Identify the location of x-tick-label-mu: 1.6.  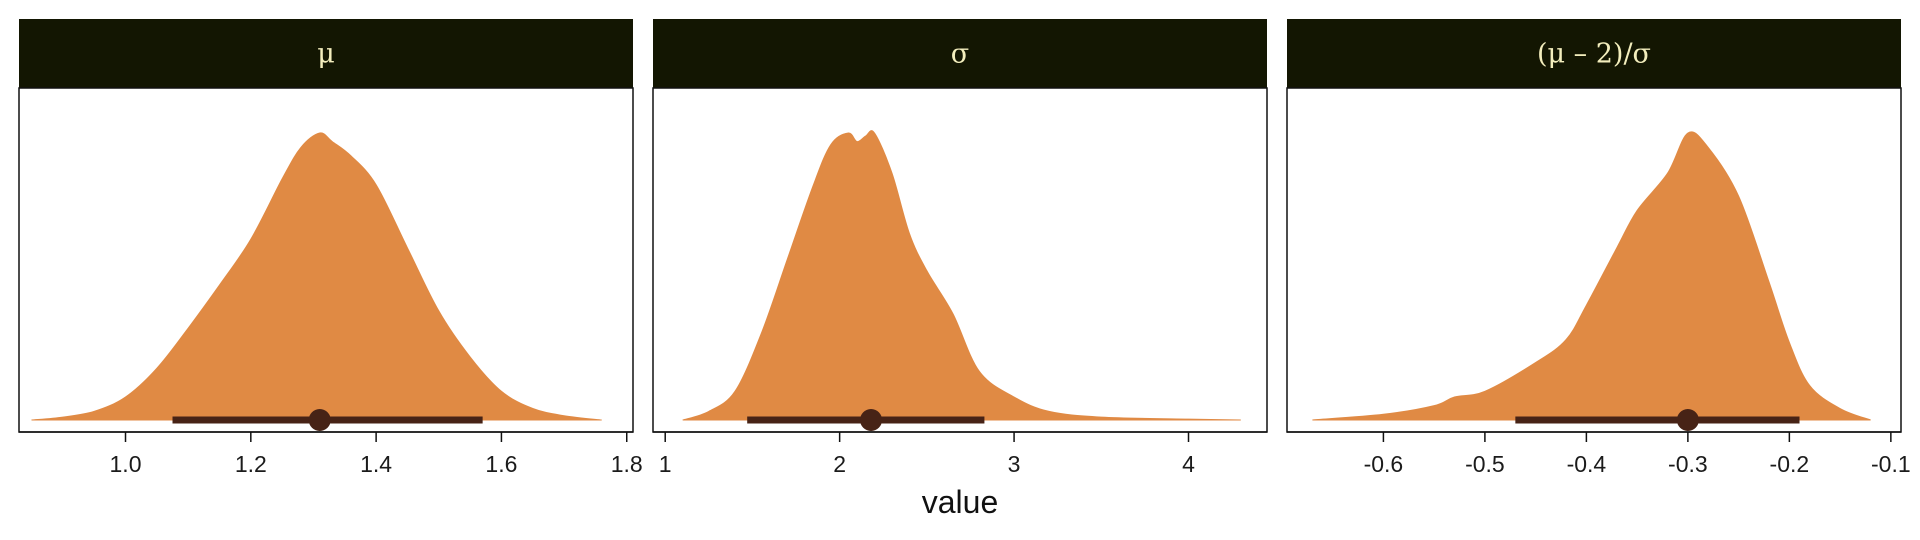
(501, 464).